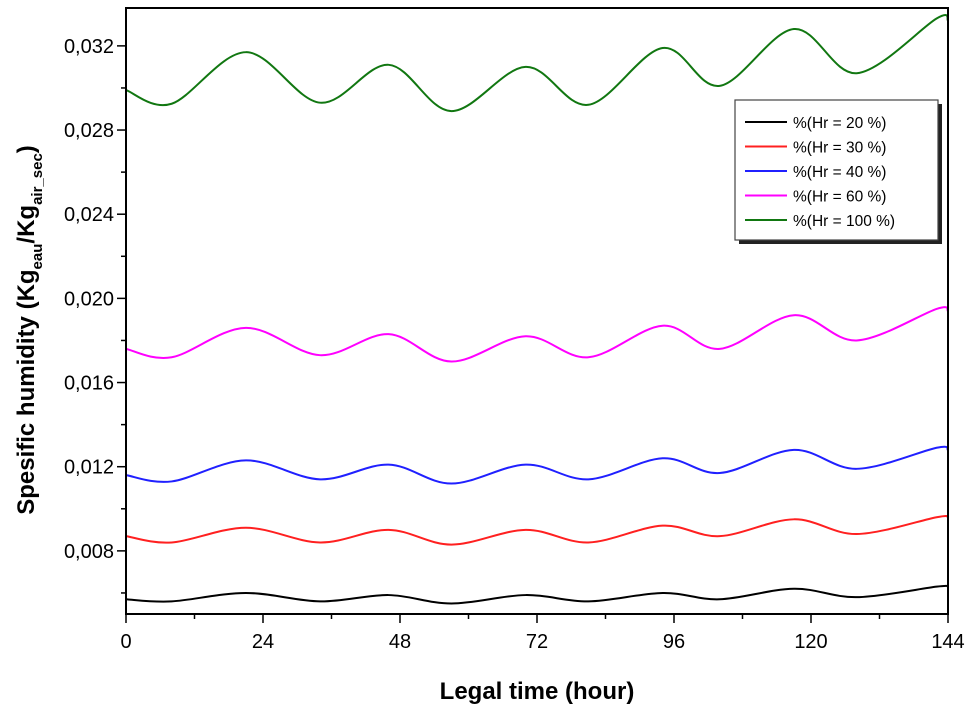 The width and height of the screenshot is (973, 715). I want to click on x-tick-label: 120, so click(810, 642).